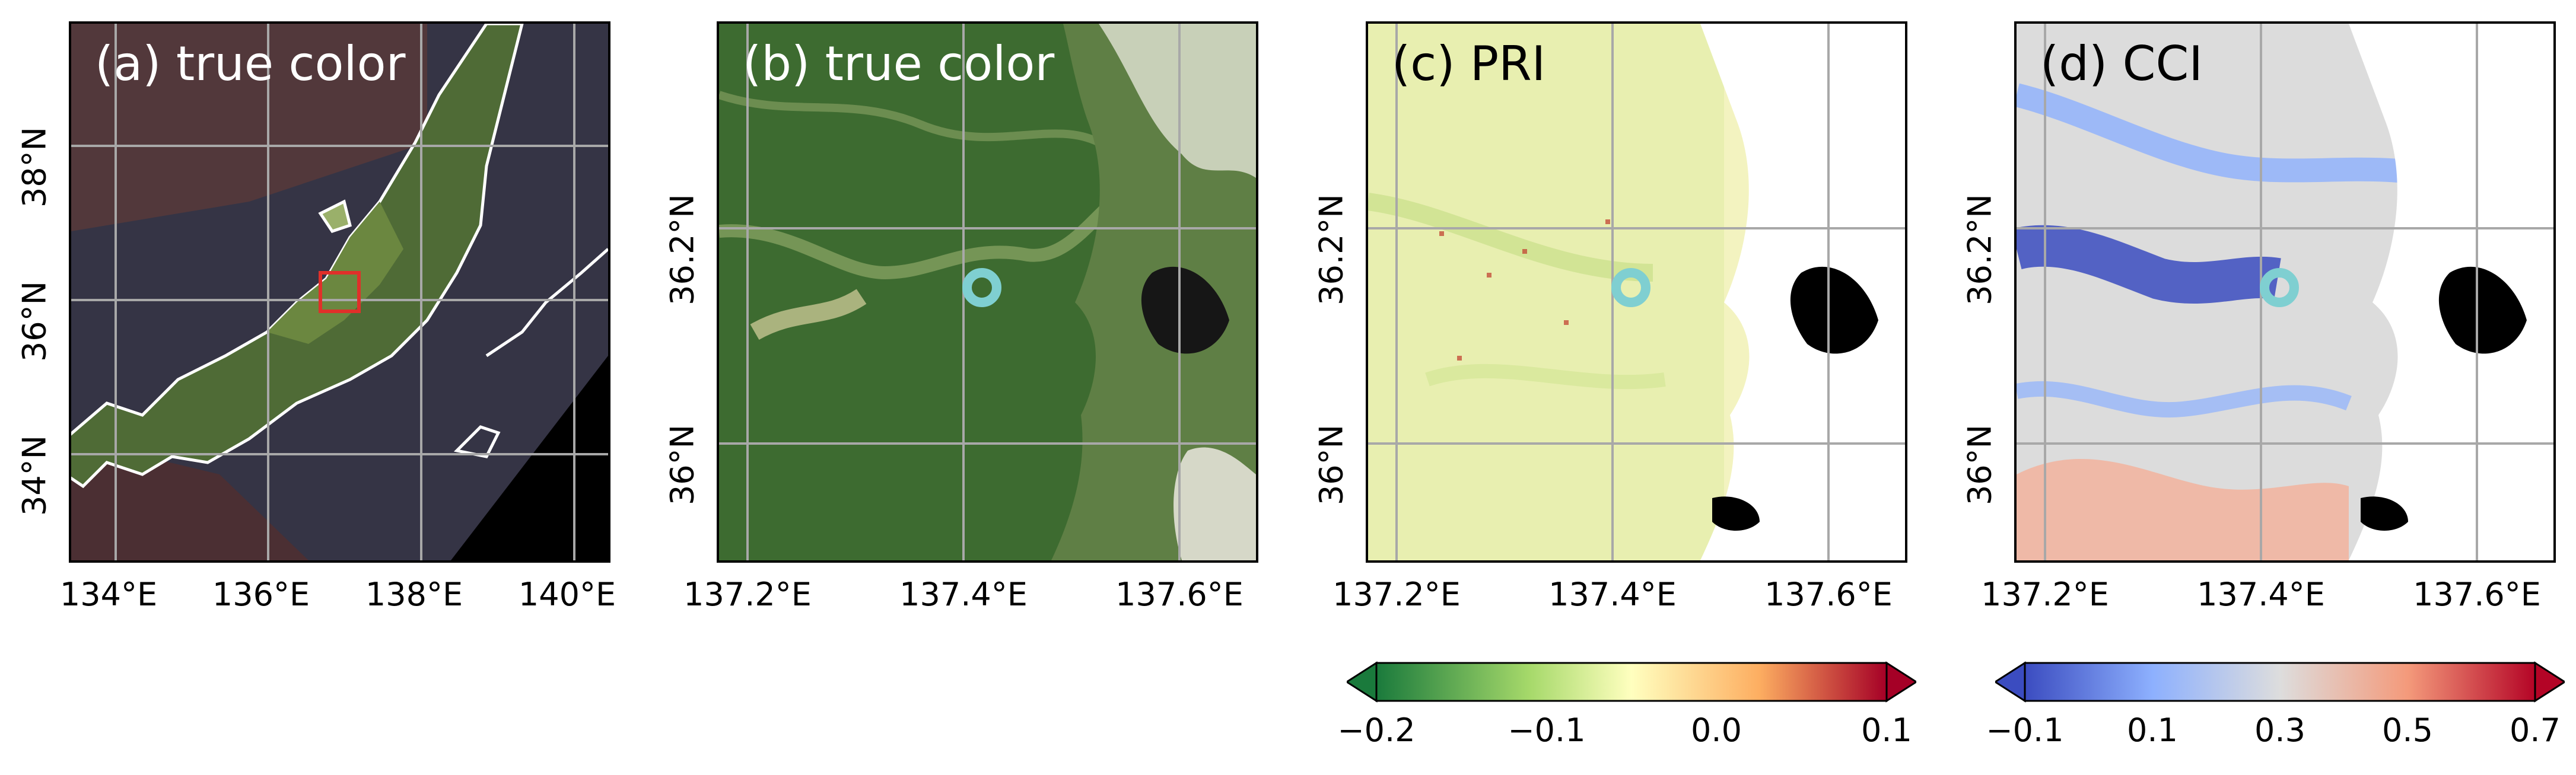 Image resolution: width=2576 pixels, height=775 pixels. Describe the element at coordinates (1331, 250) in the screenshot. I see `ytick-c-0: 36.2°N` at that location.